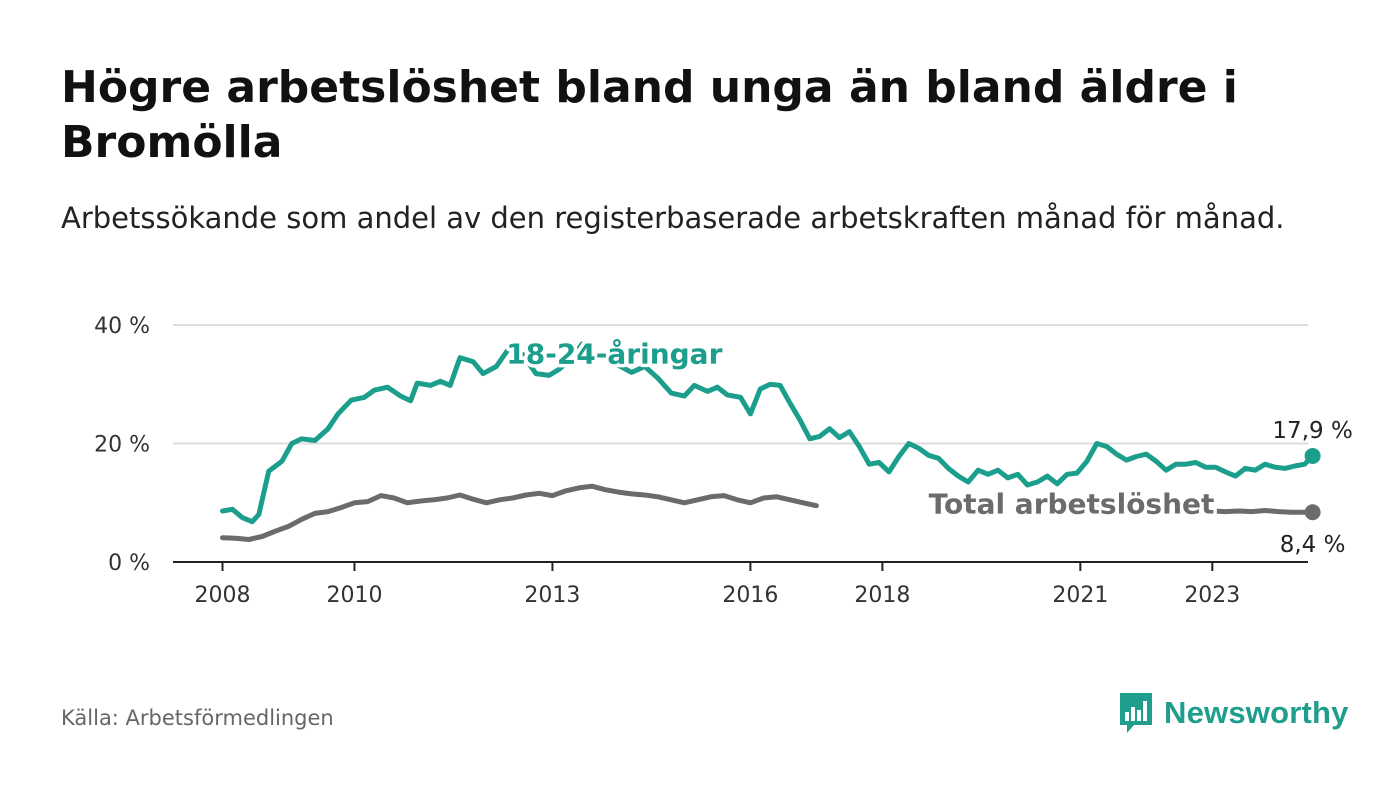 Image resolution: width=1400 pixels, height=794 pixels. What do you see at coordinates (1313, 545) in the screenshot?
I see `end-value-label: 8,4 %` at bounding box center [1313, 545].